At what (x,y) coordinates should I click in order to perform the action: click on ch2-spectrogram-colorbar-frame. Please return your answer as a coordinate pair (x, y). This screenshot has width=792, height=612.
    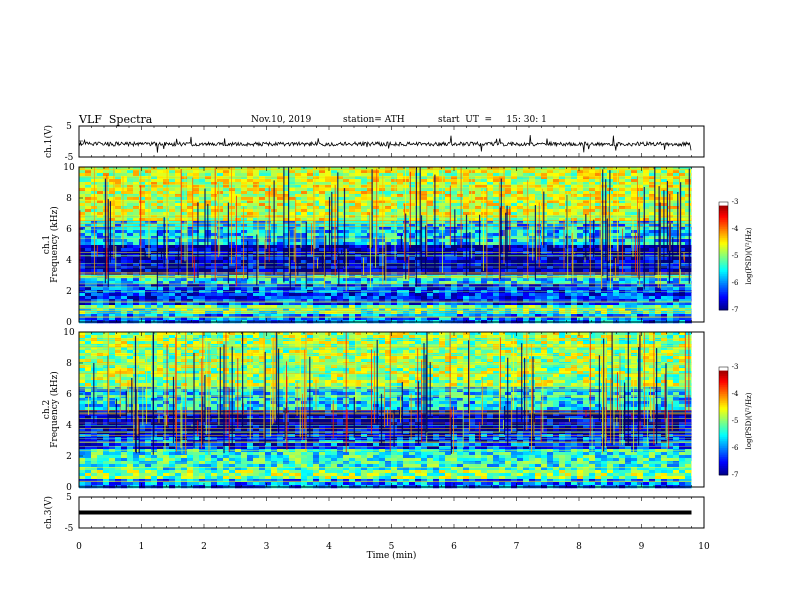
    Looking at the image, I should click on (723, 421).